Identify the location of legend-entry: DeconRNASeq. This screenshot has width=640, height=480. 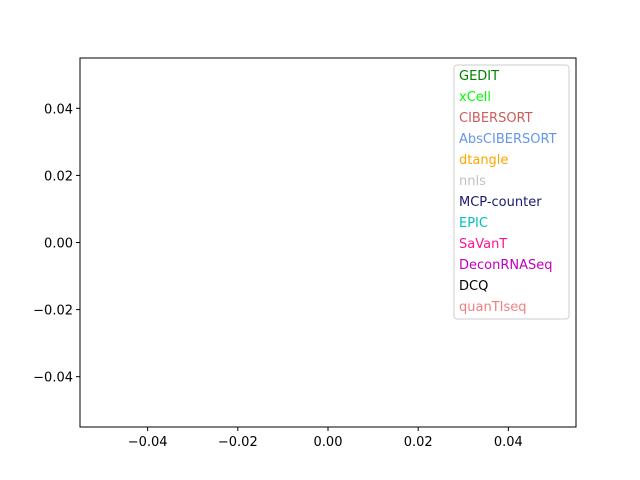
(506, 265).